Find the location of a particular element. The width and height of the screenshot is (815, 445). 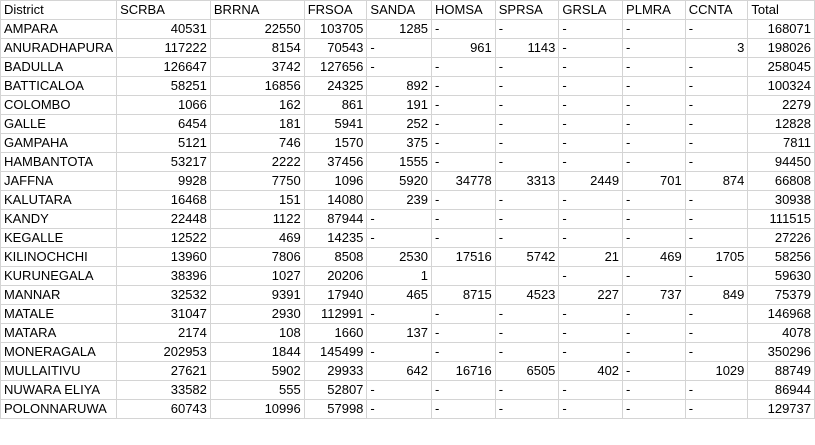

value-cell: 146968 is located at coordinates (781, 314).